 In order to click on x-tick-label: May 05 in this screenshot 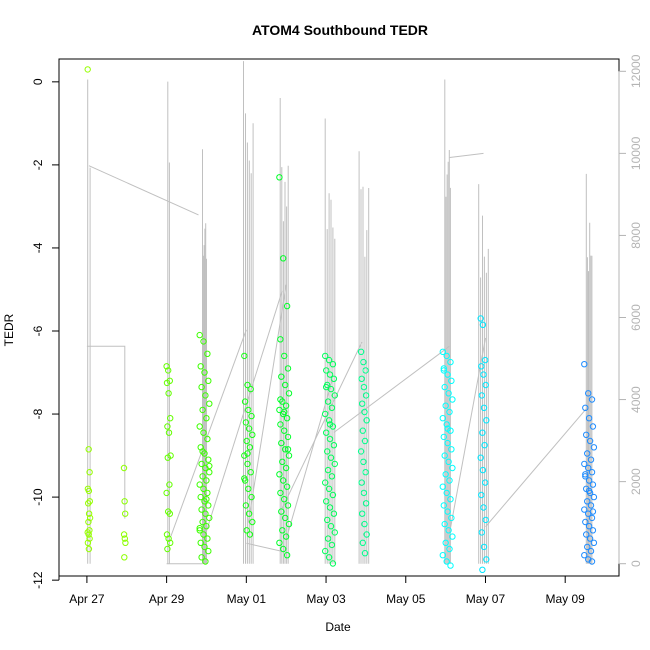, I will do `click(406, 599)`.